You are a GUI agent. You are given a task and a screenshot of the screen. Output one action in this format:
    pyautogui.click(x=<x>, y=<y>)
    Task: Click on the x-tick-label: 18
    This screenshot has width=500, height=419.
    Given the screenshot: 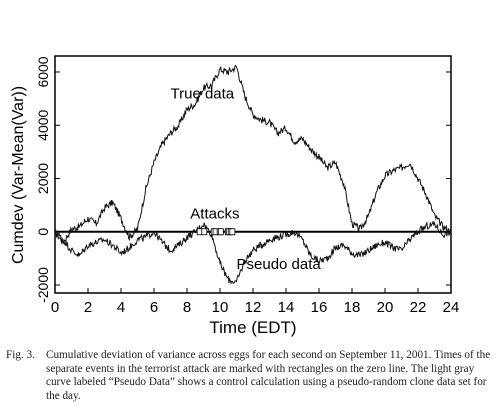 What is the action you would take?
    pyautogui.click(x=352, y=307)
    